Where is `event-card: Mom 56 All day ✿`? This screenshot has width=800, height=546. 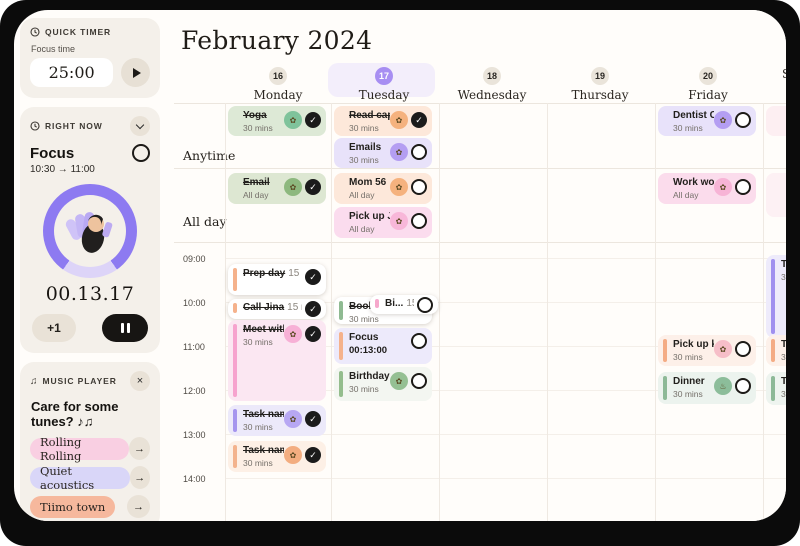 event-card: Mom 56 All day ✿ is located at coordinates (383, 188).